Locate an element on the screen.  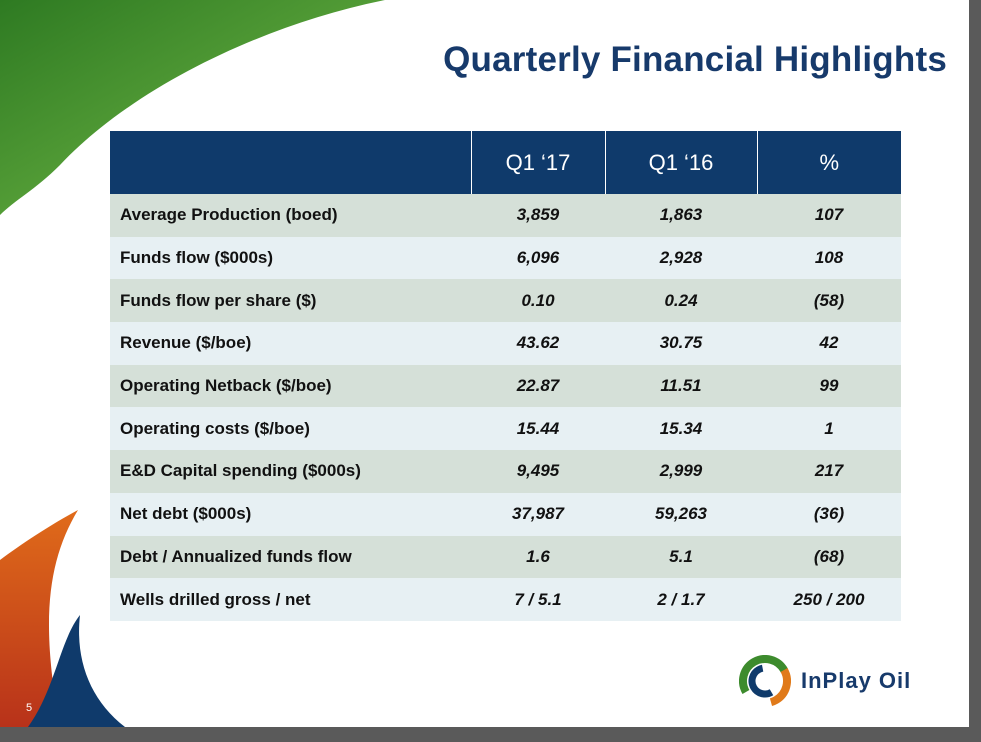
cell-q1-16: 15.34 is located at coordinates (681, 429).